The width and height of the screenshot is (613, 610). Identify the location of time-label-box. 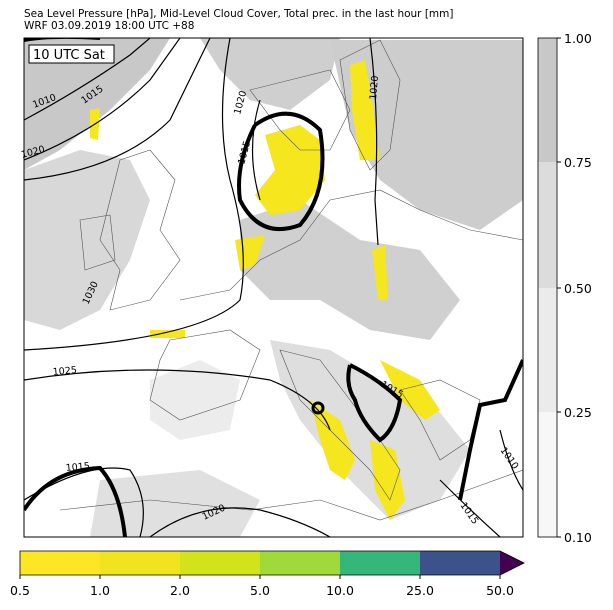
(71, 54).